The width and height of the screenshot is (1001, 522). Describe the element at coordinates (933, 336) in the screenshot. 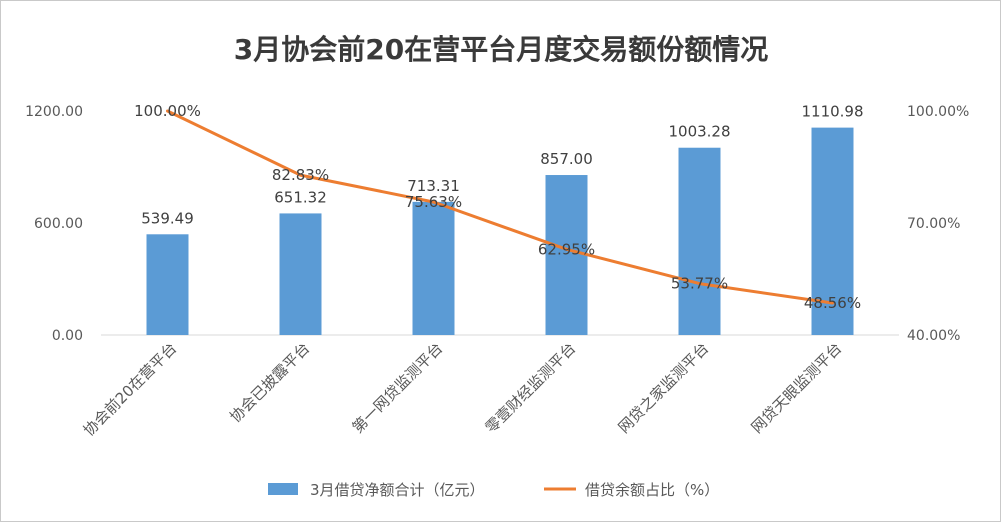

I see `y-right-tick-label: 40.00%` at that location.